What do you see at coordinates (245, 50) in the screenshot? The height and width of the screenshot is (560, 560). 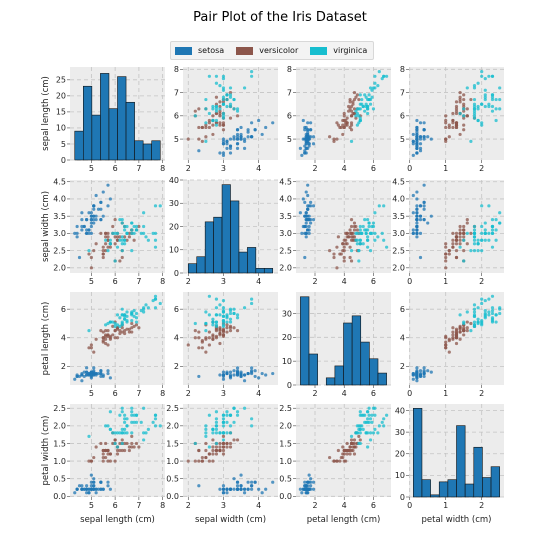 I see `legend-swatch-versicolor` at bounding box center [245, 50].